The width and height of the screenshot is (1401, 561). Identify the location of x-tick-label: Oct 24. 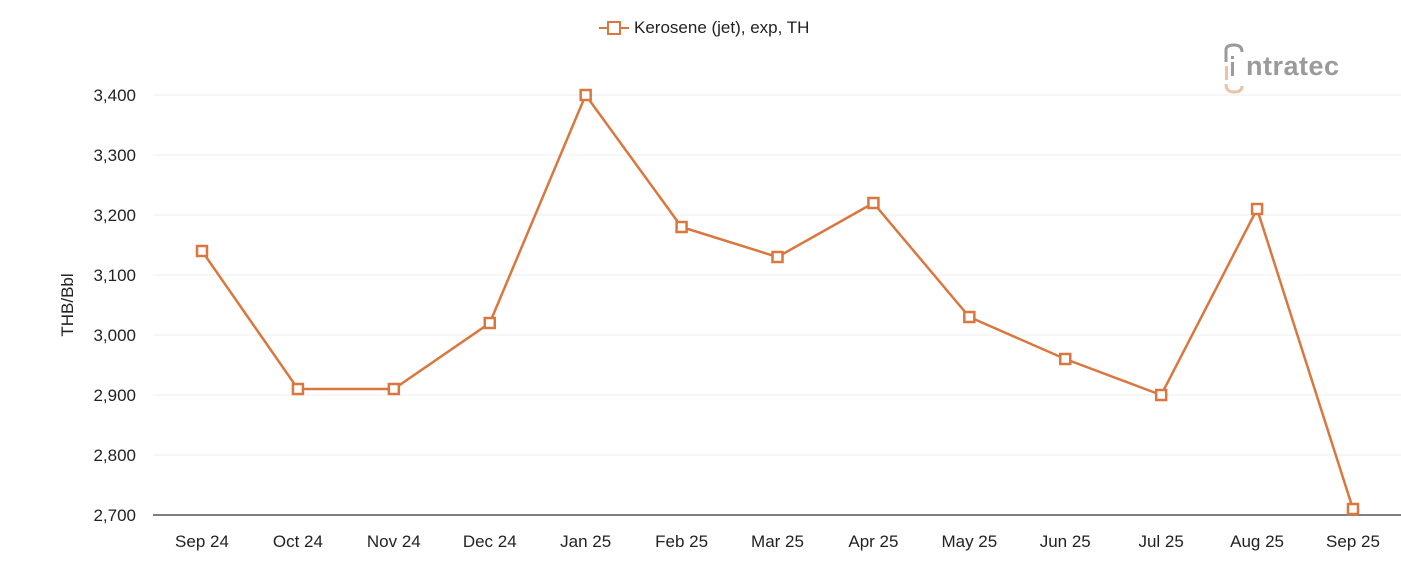
(298, 541).